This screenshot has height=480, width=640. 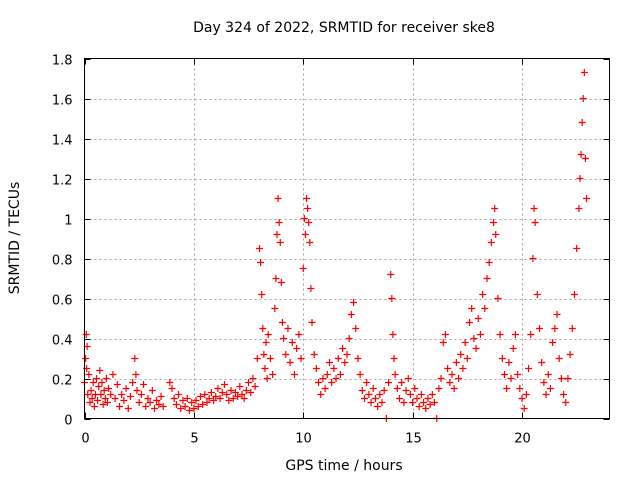 What do you see at coordinates (62, 381) in the screenshot?
I see `y-tick-label: 0.2` at bounding box center [62, 381].